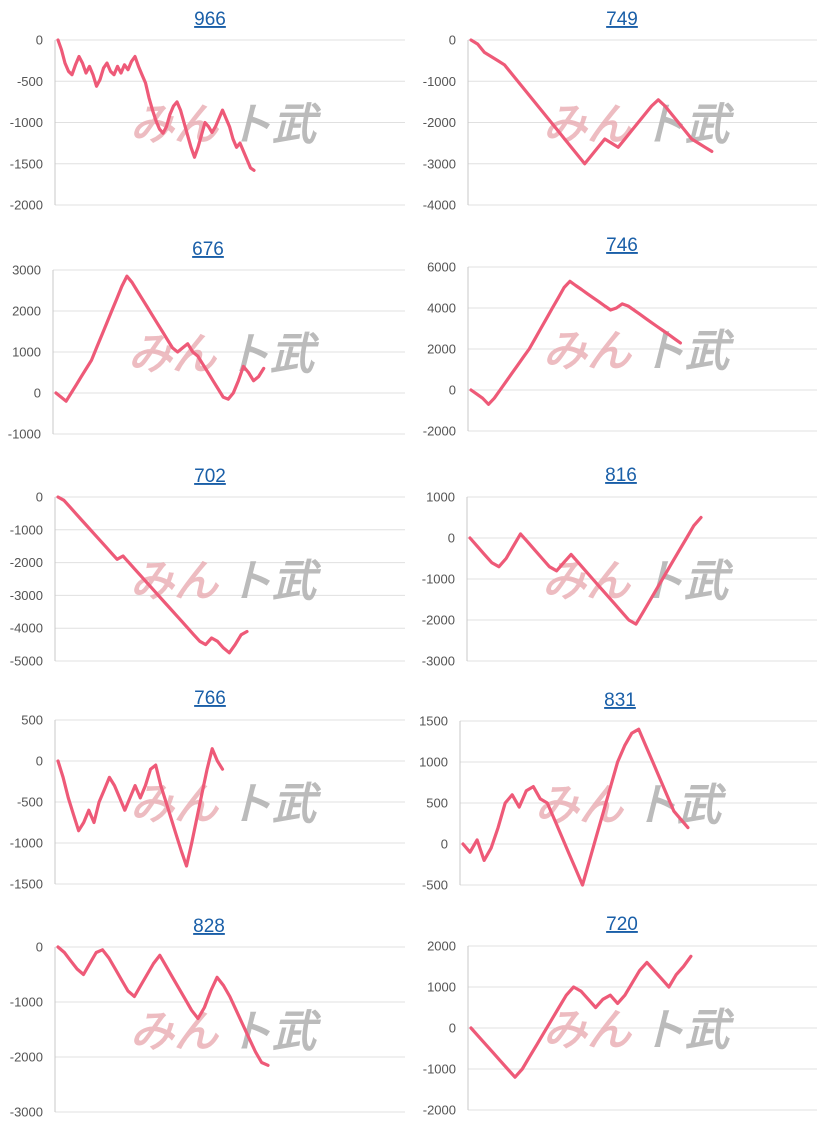  I want to click on line-chart-831: 1500 1000 500 0 -500 みん ト武 831, so click(618, 791).